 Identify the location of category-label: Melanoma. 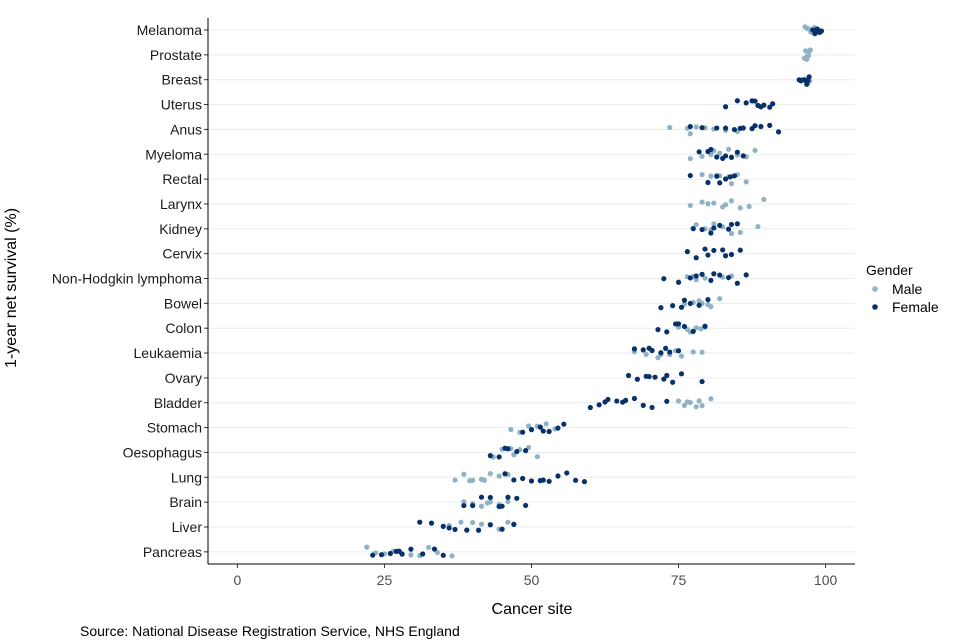
(170, 30).